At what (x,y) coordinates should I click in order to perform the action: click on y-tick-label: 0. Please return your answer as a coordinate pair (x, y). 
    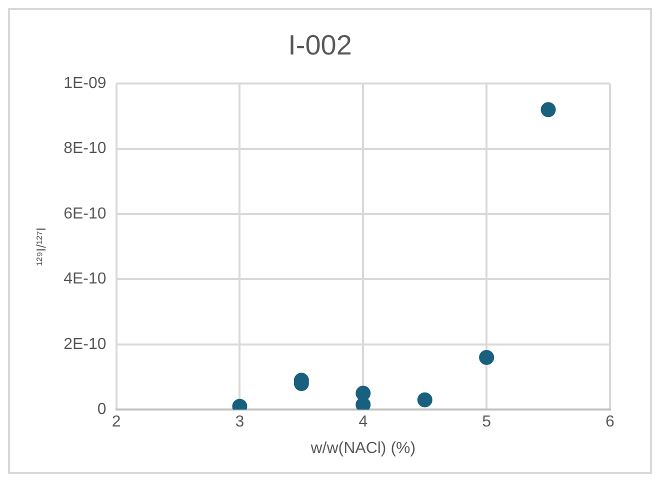
    Looking at the image, I should click on (101, 409).